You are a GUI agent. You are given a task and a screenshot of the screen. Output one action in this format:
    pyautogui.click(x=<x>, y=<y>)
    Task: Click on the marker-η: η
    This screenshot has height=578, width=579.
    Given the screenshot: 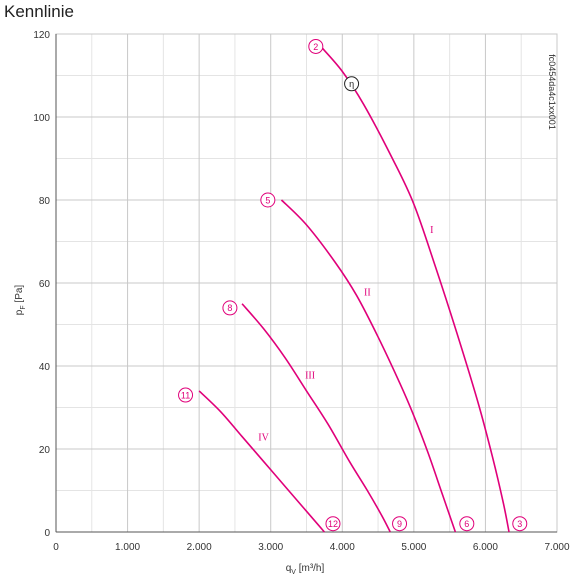 What is the action you would take?
    pyautogui.click(x=352, y=84)
    